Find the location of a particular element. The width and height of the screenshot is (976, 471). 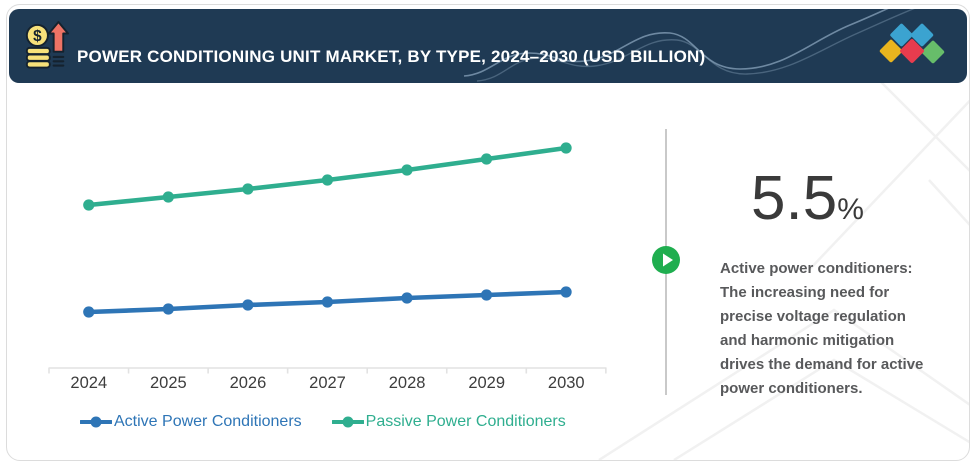

x-axis-label: 2025 is located at coordinates (168, 383).